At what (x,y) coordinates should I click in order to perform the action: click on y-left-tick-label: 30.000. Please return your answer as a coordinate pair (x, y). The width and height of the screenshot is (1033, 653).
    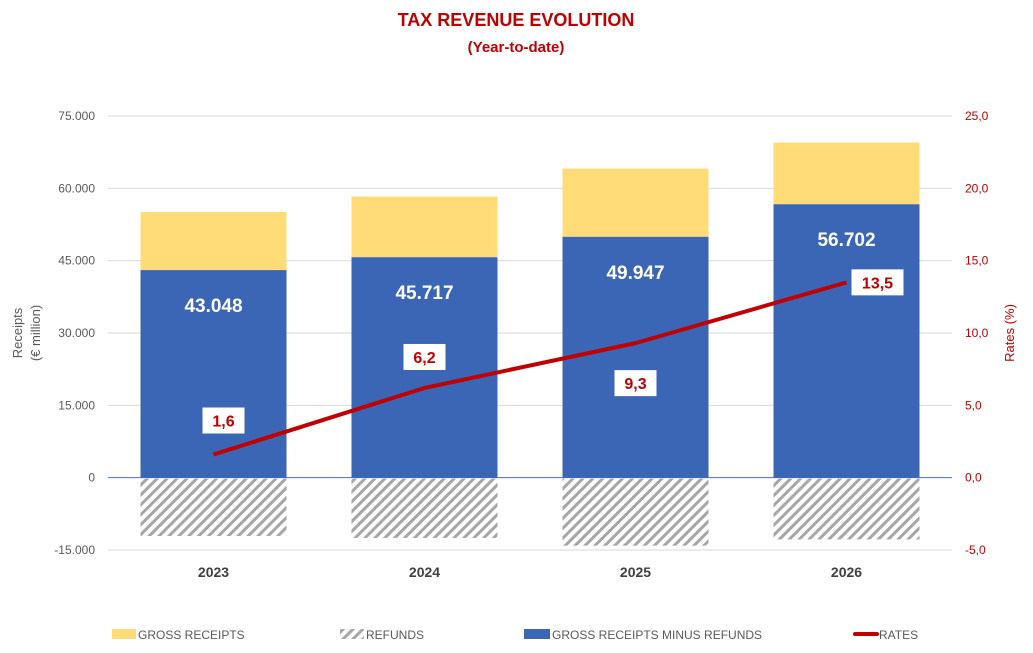
    Looking at the image, I should click on (76, 333).